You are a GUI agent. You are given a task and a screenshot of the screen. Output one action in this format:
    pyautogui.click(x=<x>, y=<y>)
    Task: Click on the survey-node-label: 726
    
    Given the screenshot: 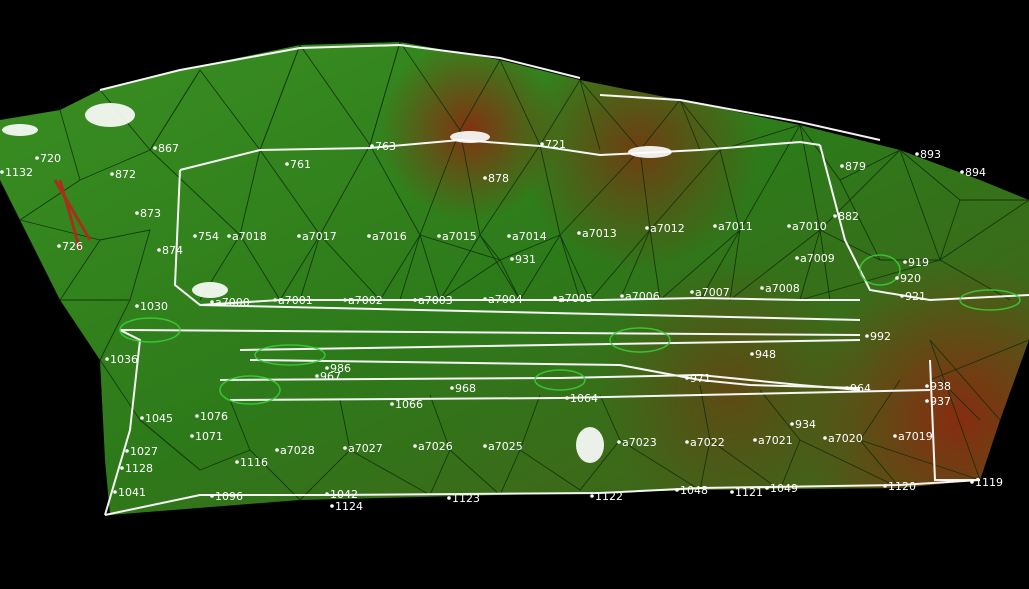 What is the action you would take?
    pyautogui.click(x=72, y=246)
    